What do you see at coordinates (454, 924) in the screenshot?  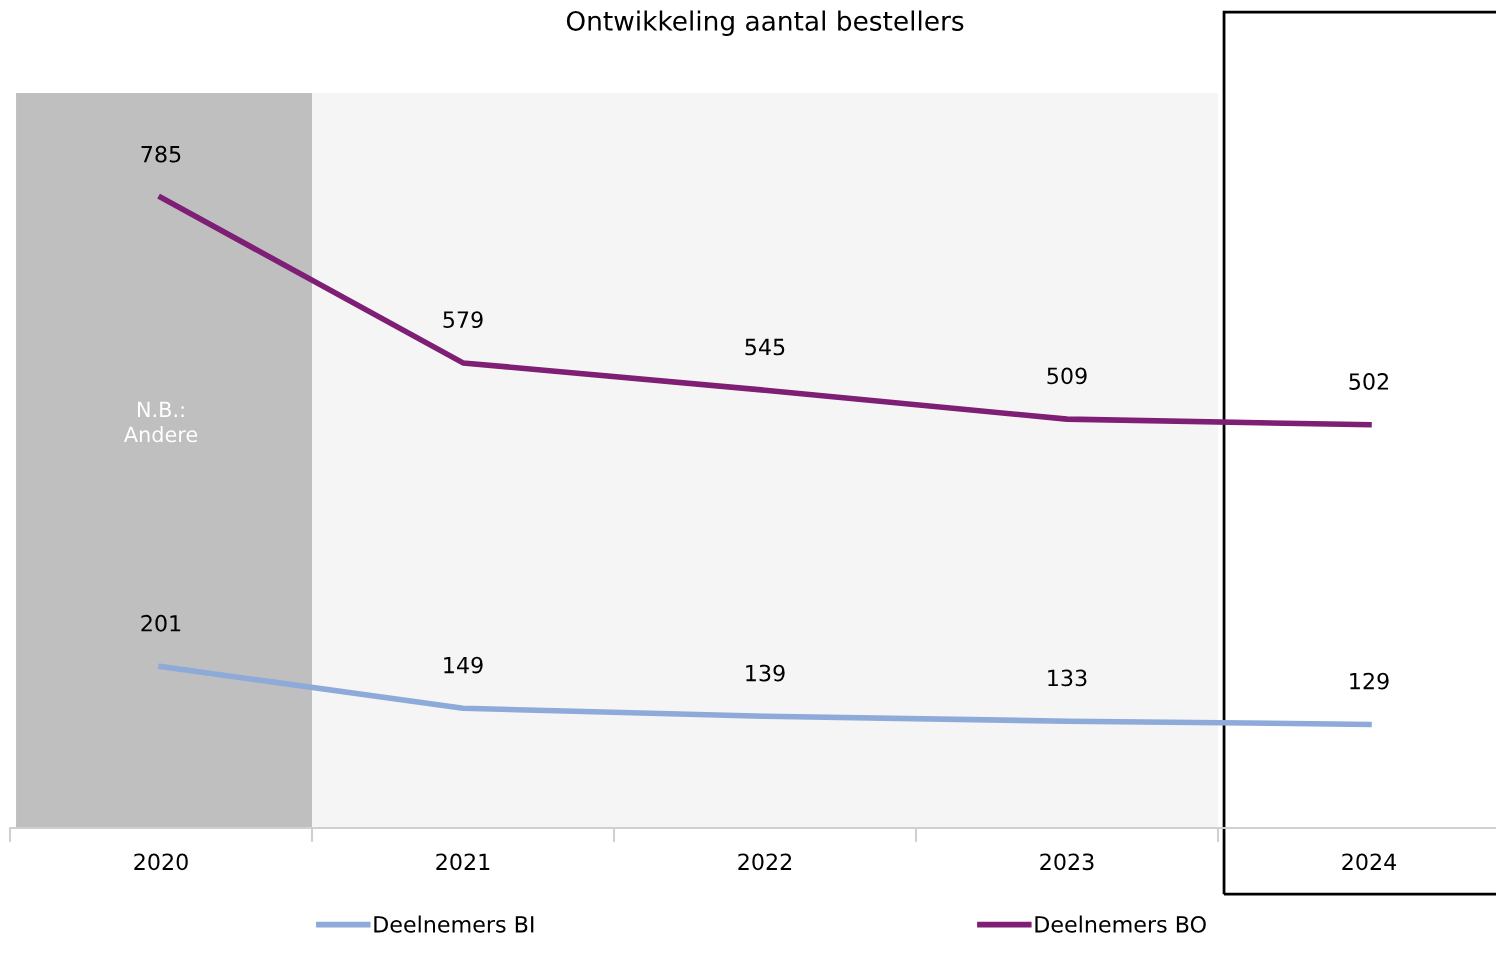 I see `legend-label: Deelnemers BI` at bounding box center [454, 924].